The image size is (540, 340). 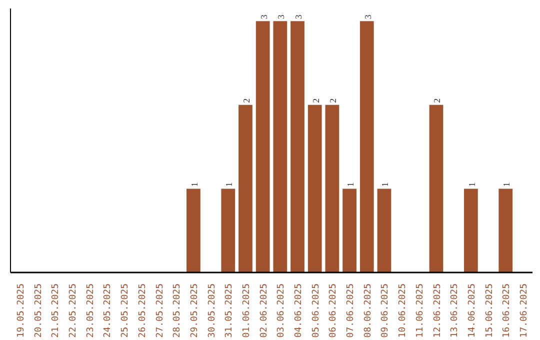 I want to click on x-tick-label: 23.05.2025, so click(x=91, y=310).